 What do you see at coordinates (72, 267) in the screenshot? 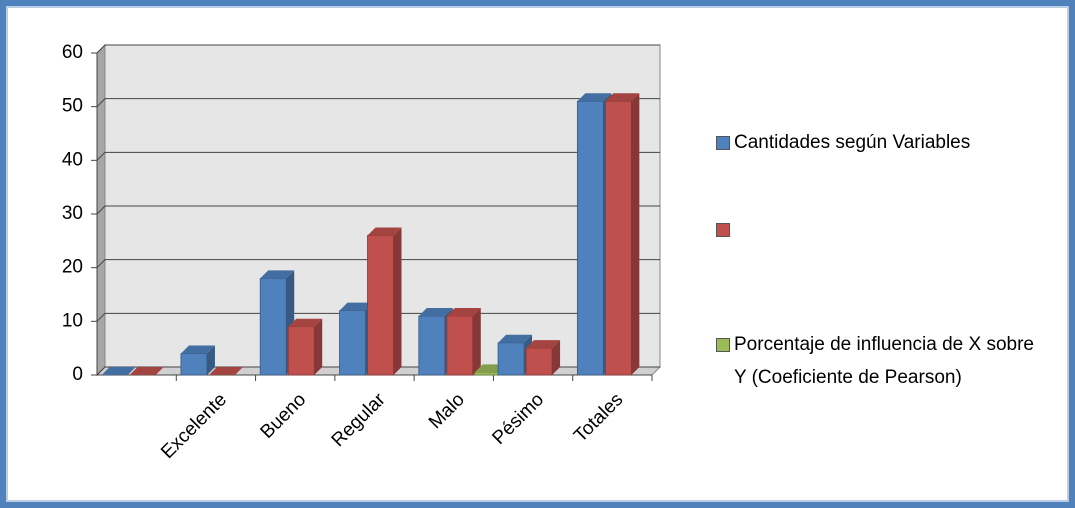
I see `y-tick-label: 20` at bounding box center [72, 267].